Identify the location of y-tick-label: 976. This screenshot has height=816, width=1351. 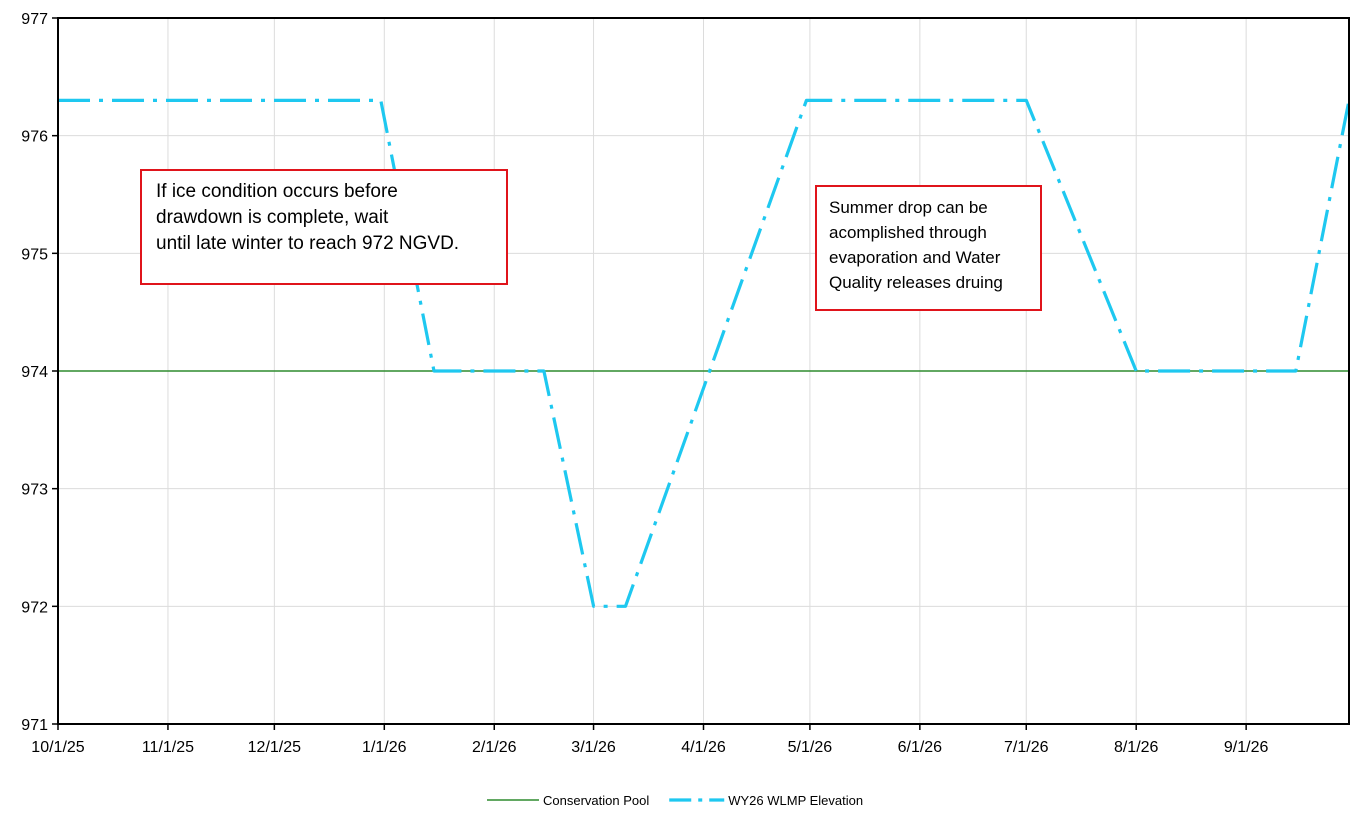
(34, 137).